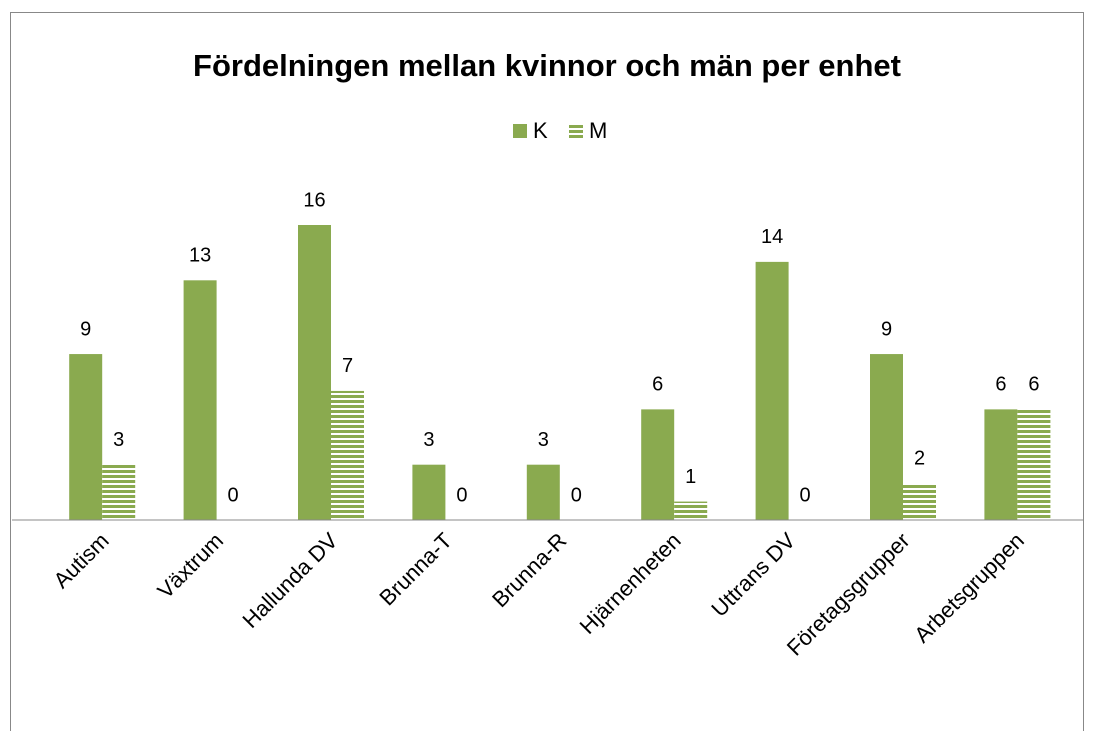  What do you see at coordinates (540, 130) in the screenshot?
I see `legend-label: K` at bounding box center [540, 130].